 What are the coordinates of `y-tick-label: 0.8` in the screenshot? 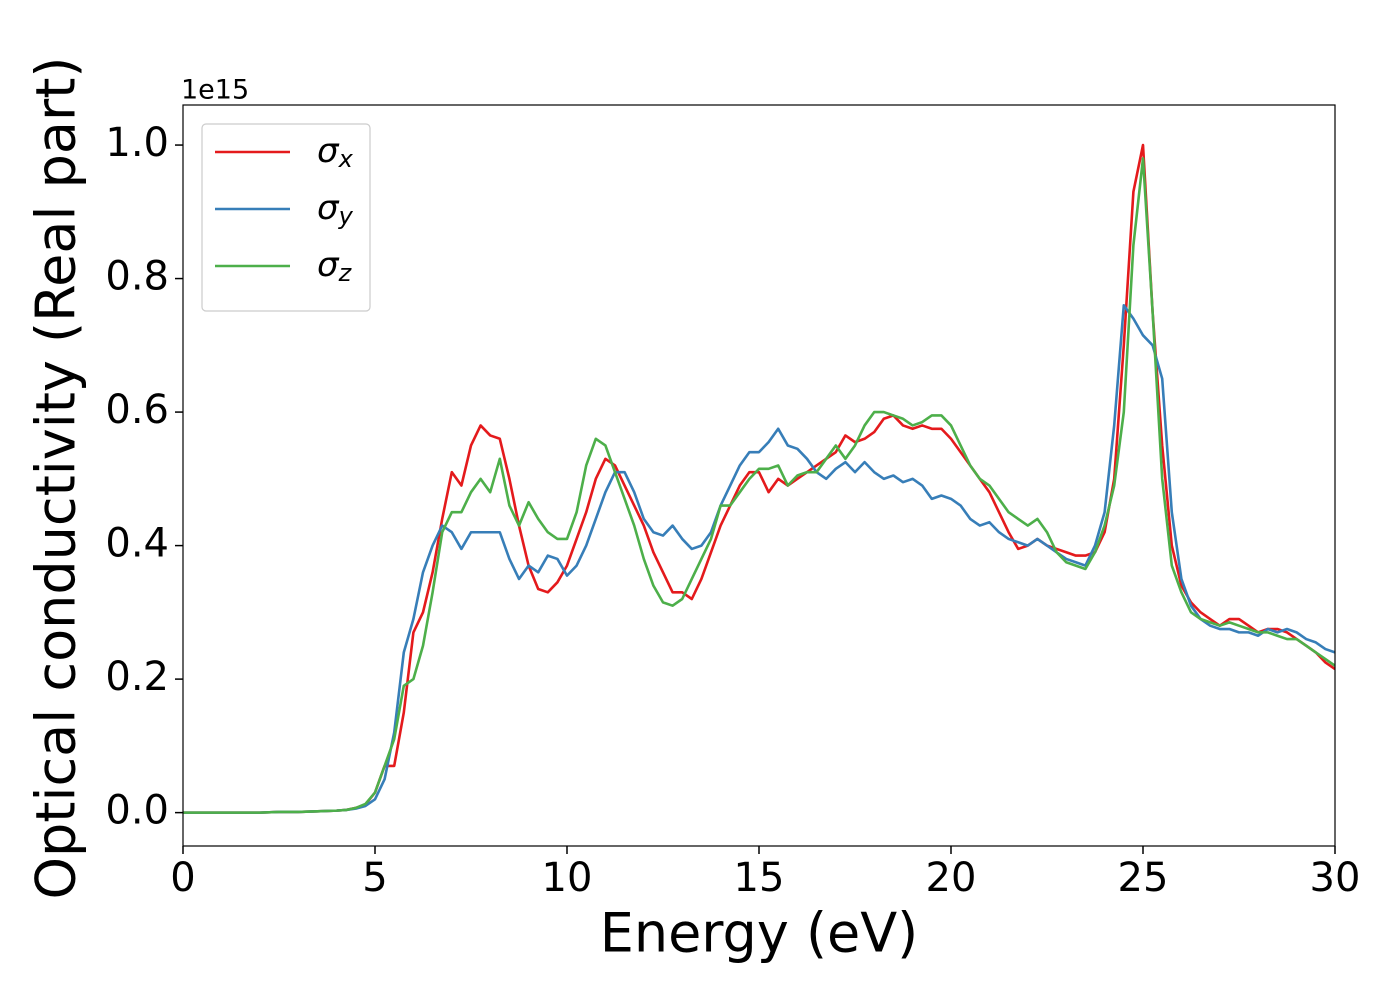 It's located at (137, 277).